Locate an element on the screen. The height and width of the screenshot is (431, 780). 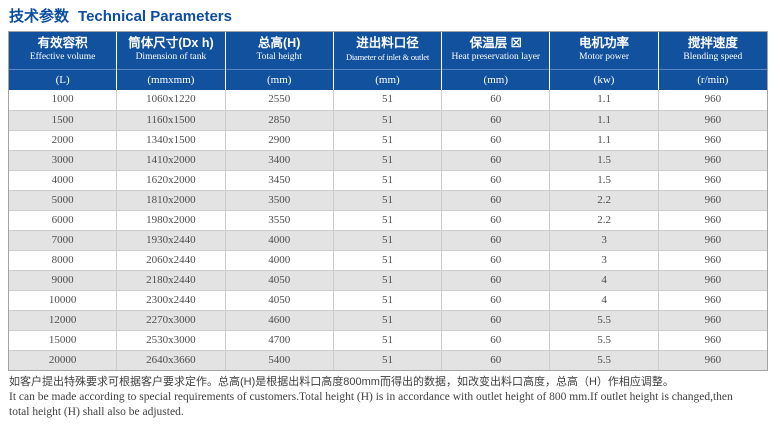
table-cell: 3 is located at coordinates (604, 240).